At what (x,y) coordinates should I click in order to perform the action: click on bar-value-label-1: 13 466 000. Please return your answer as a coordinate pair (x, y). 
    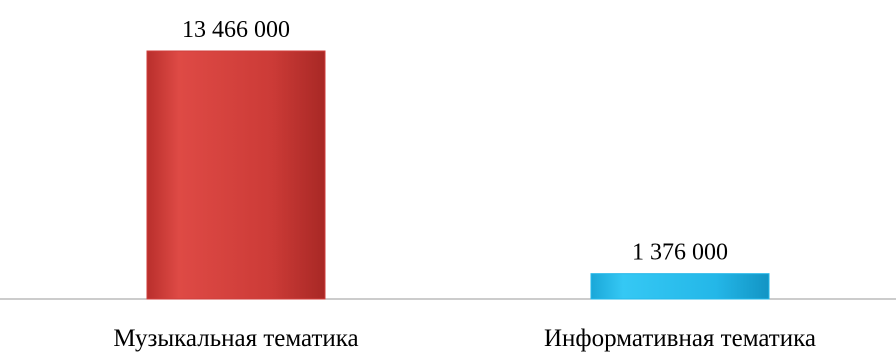
    Looking at the image, I should click on (236, 30).